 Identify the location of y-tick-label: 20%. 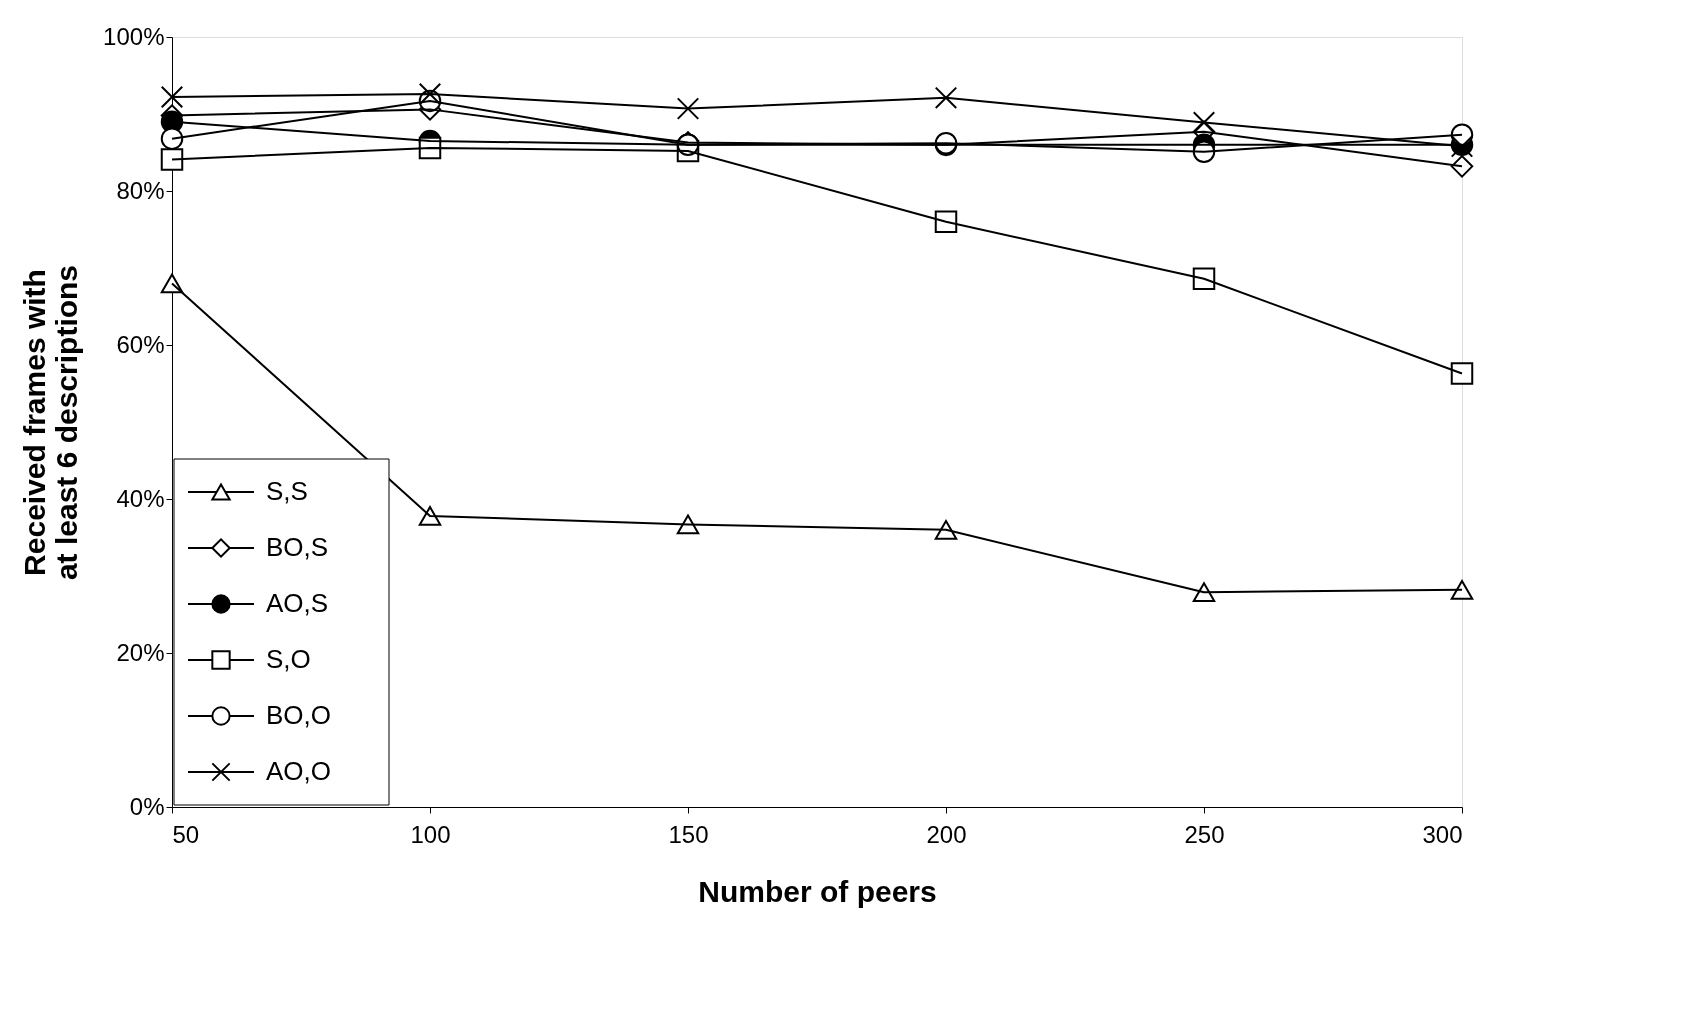
(140, 652).